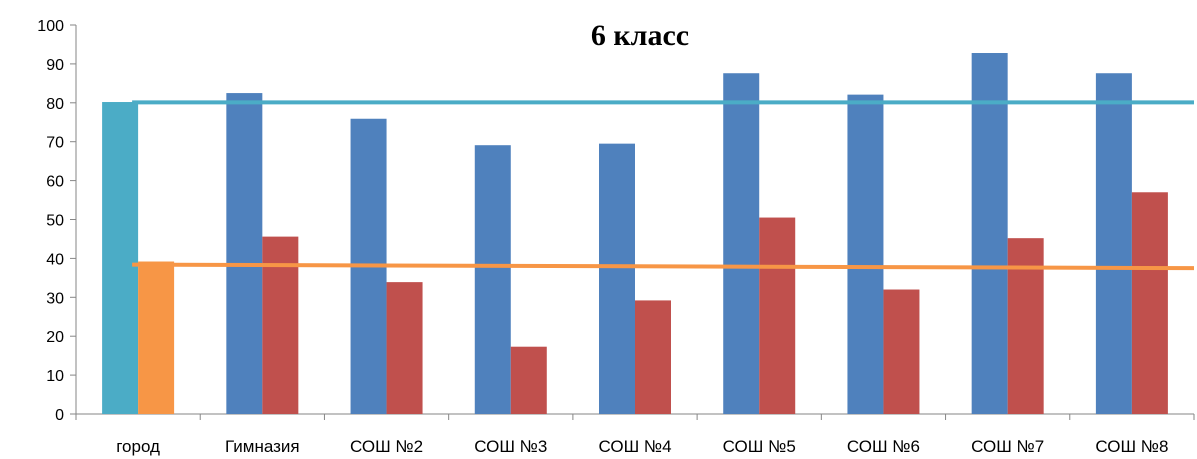 Image resolution: width=1197 pixels, height=459 pixels. What do you see at coordinates (55, 298) in the screenshot?
I see `y-tick-label: 30` at bounding box center [55, 298].